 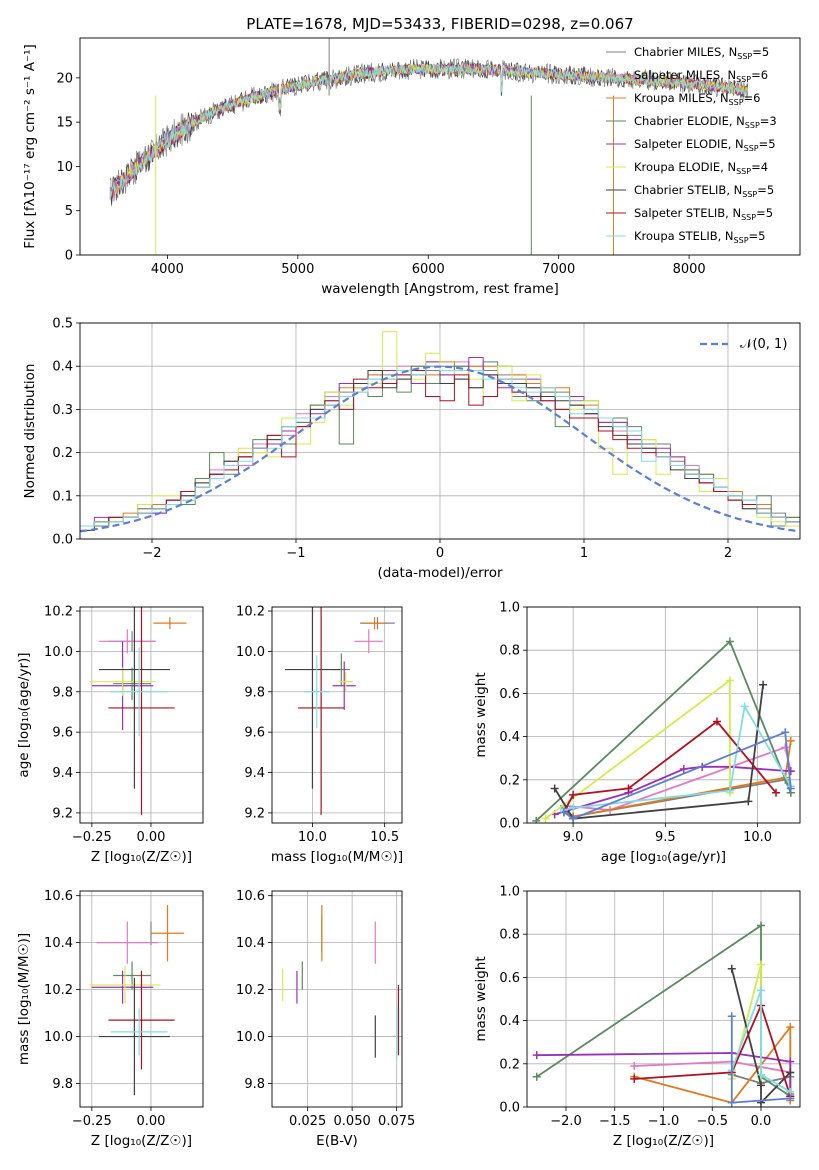 I want to click on legend-entry: Kroupa STELIB, NSSP=5, so click(x=699, y=237).